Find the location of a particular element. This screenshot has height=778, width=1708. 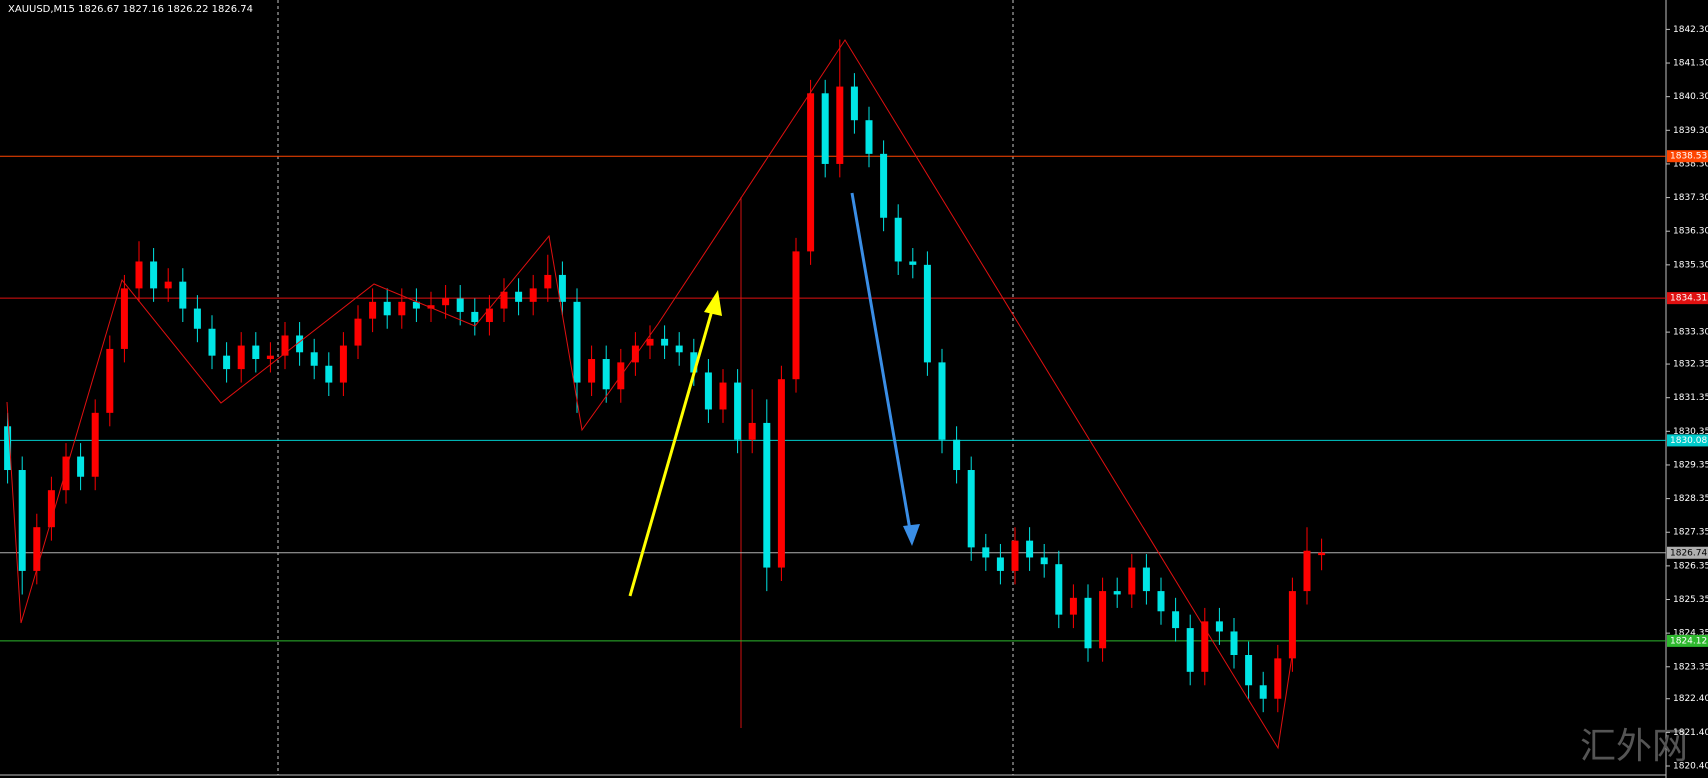

y-tick-label: 1823.35 is located at coordinates (1690, 667).